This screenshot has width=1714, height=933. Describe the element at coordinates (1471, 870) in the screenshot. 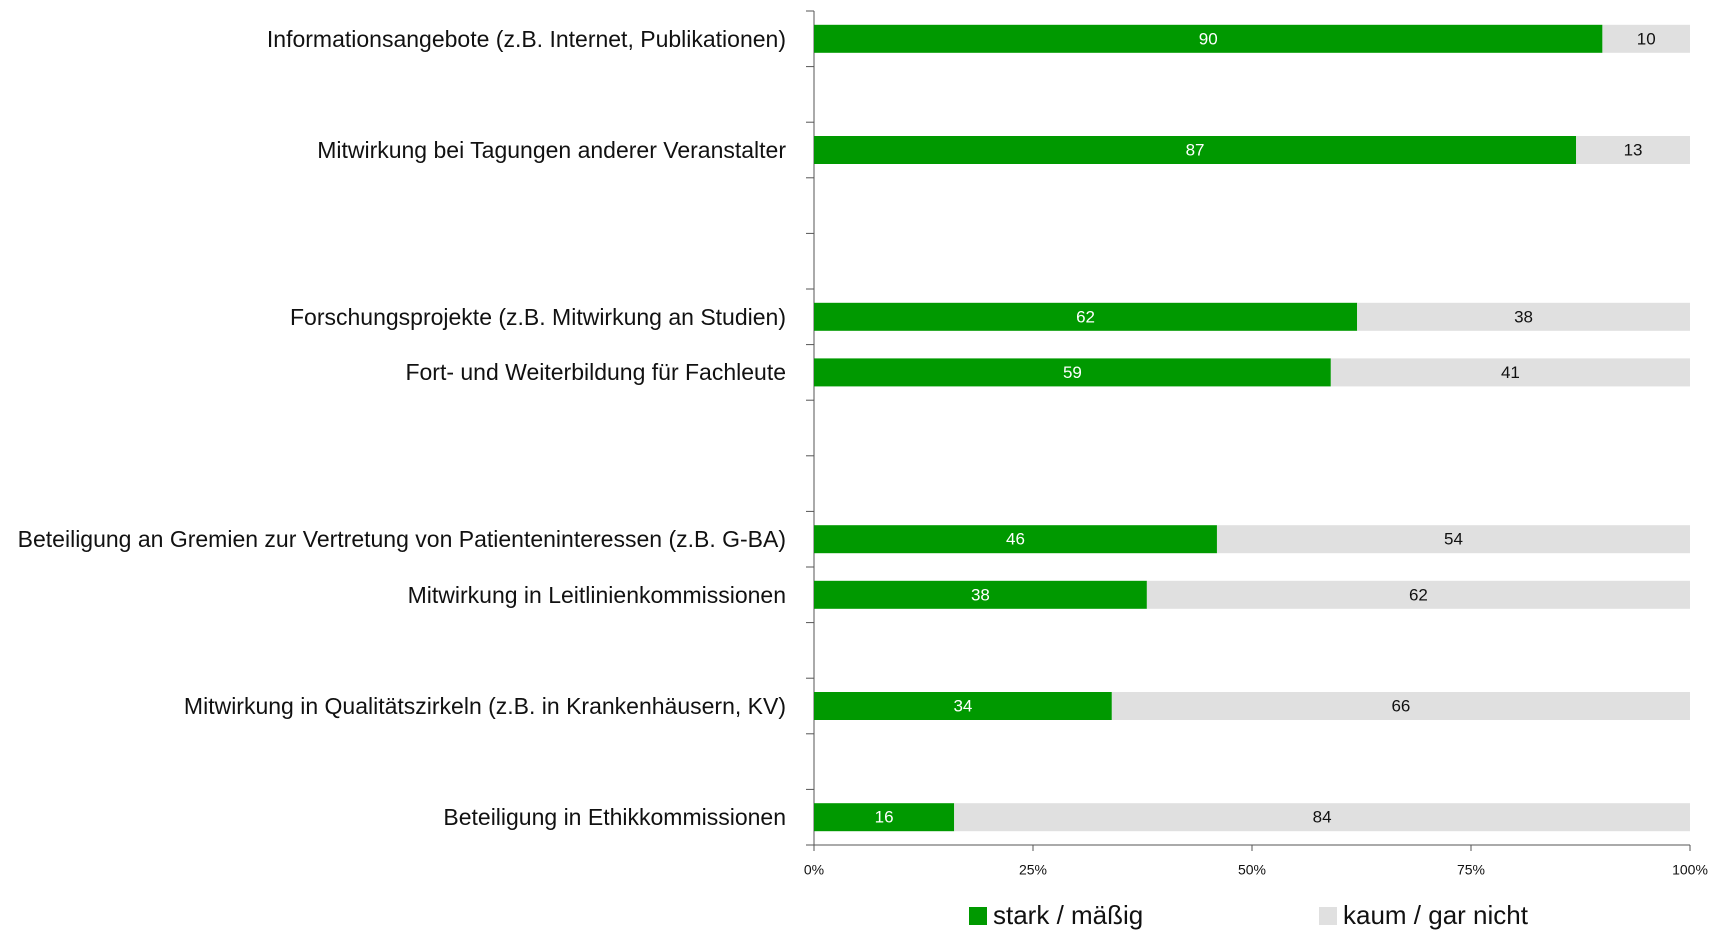

I see `x-tick-label: 75%` at that location.